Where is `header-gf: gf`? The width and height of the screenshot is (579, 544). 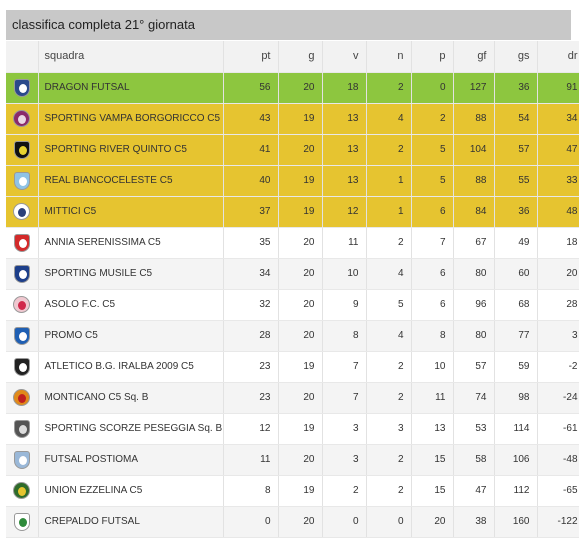
header-gf: gf is located at coordinates (474, 57).